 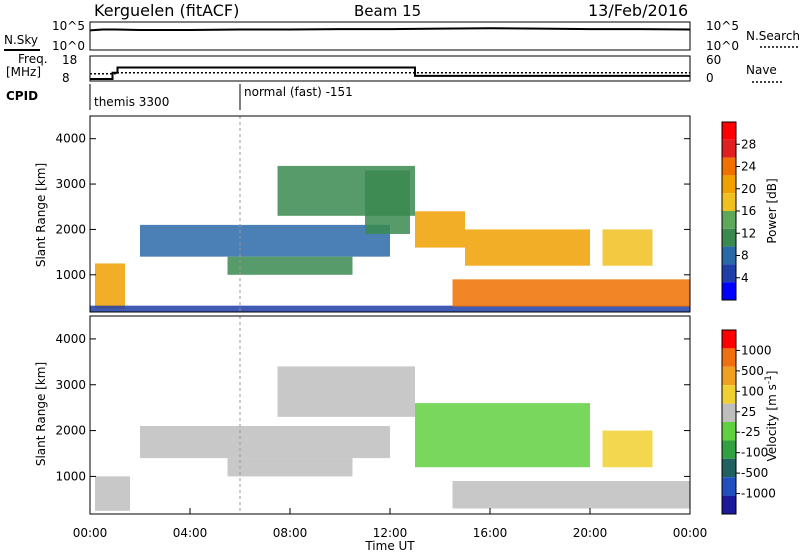 I want to click on velocity-ylabel: Slant Range [km], so click(x=41, y=414).